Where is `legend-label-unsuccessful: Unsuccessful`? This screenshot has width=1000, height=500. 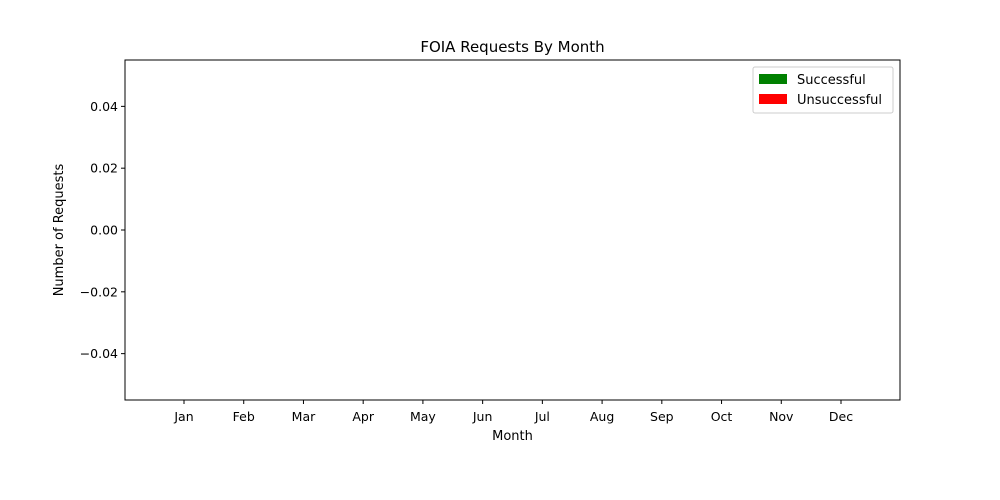 legend-label-unsuccessful: Unsuccessful is located at coordinates (839, 100).